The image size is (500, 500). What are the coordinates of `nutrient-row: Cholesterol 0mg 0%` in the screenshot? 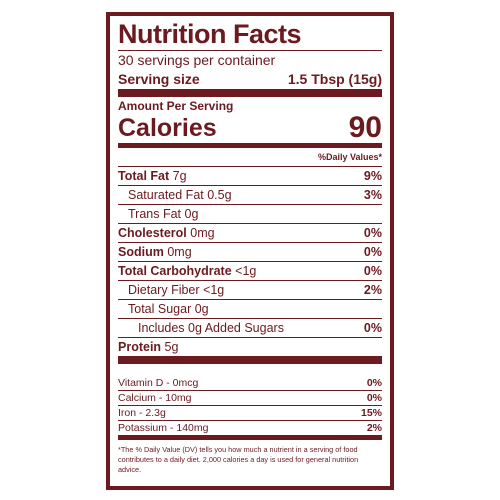 It's located at (250, 233).